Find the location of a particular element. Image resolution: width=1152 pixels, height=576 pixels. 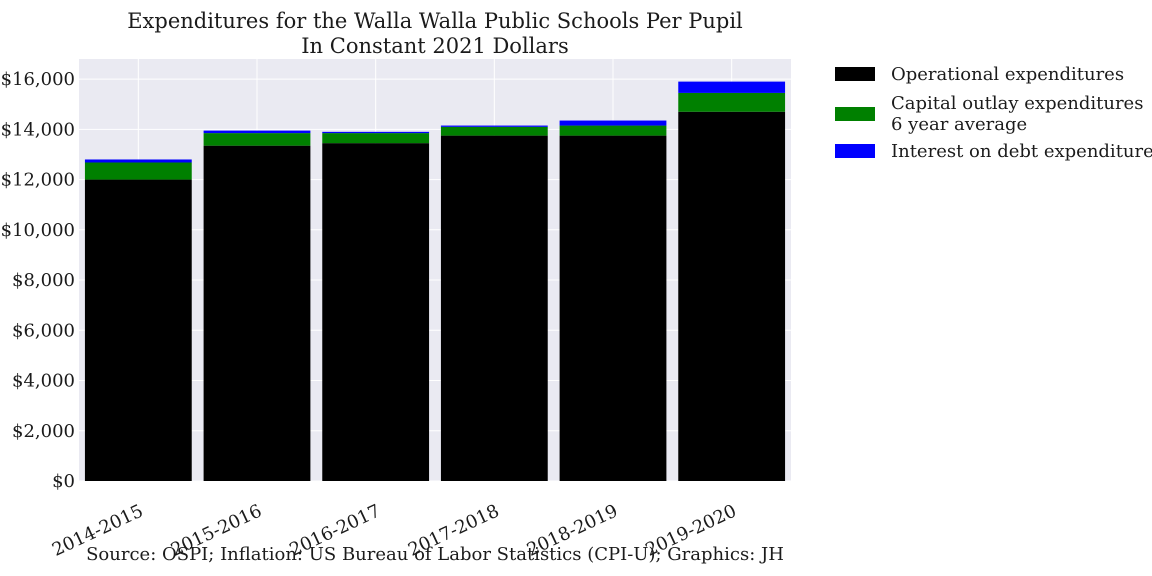

bar-stack-2018-2019 is located at coordinates (613, 300).